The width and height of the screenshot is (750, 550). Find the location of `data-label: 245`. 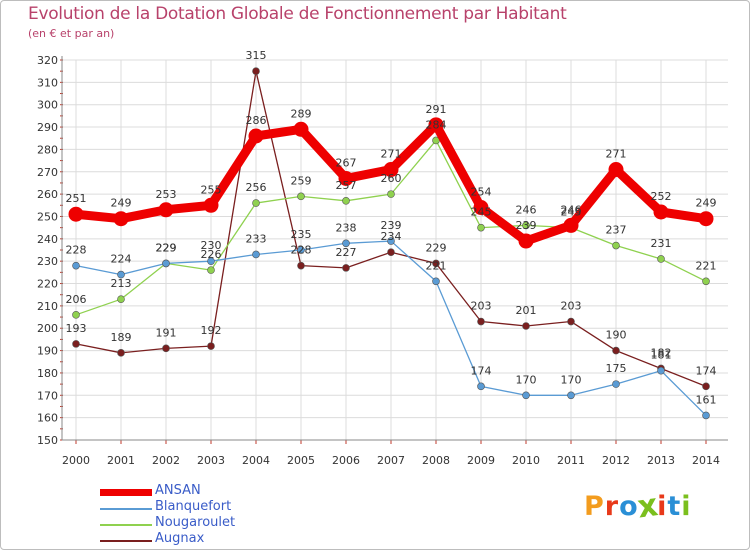

data-label: 245 is located at coordinates (481, 212).